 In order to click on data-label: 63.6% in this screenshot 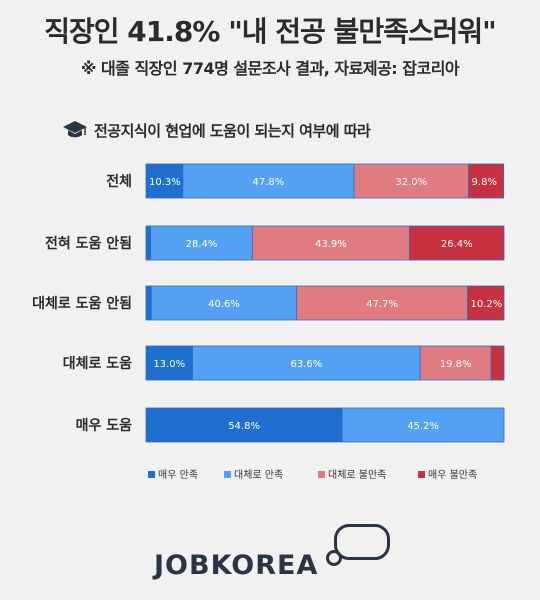, I will do `click(306, 364)`.